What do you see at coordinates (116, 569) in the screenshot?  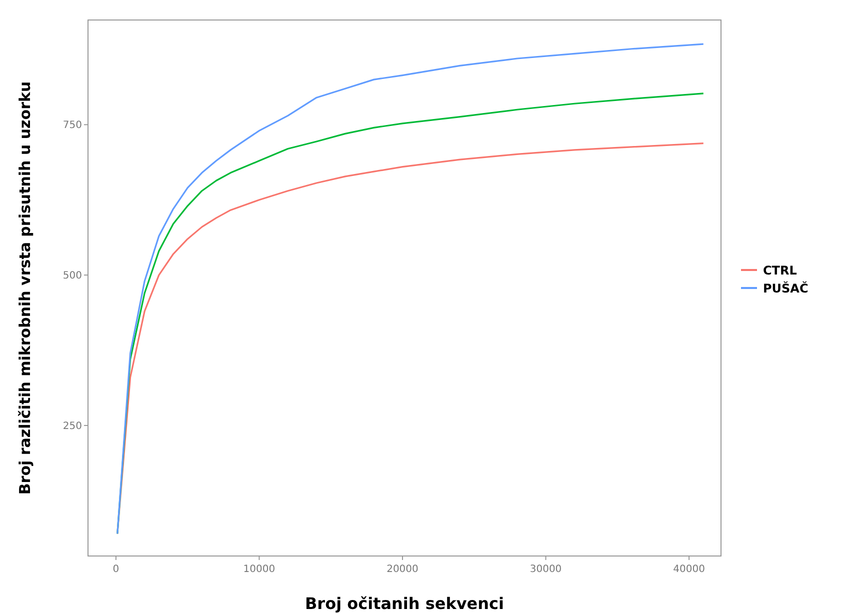 I see `x-tick-label: 0` at bounding box center [116, 569].